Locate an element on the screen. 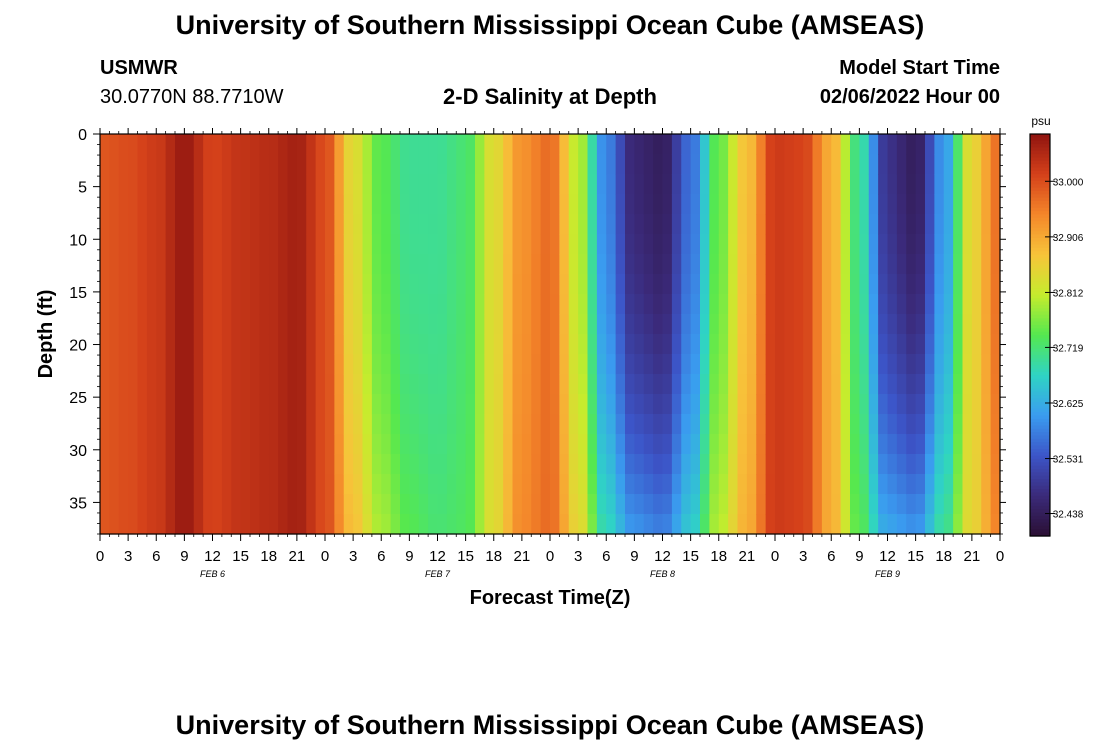 This screenshot has height=750, width=1100. y-tick-label: 10 is located at coordinates (78, 240).